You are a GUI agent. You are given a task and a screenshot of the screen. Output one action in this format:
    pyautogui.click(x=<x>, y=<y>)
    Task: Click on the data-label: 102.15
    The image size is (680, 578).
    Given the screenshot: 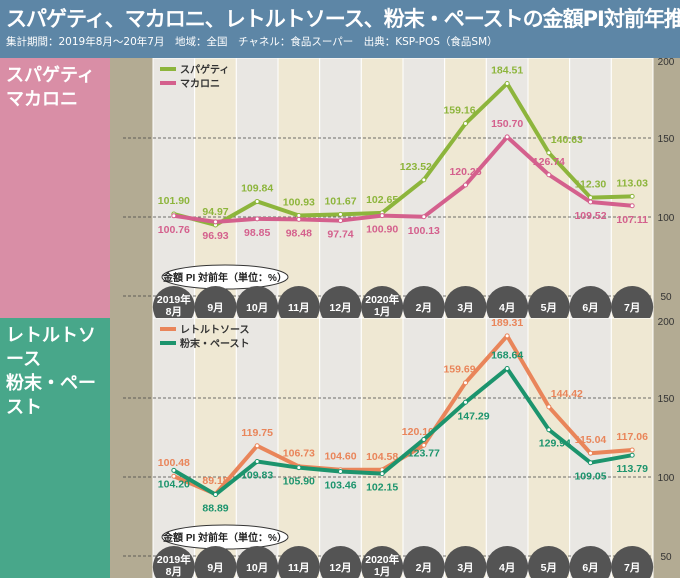 What is the action you would take?
    pyautogui.click(x=382, y=488)
    